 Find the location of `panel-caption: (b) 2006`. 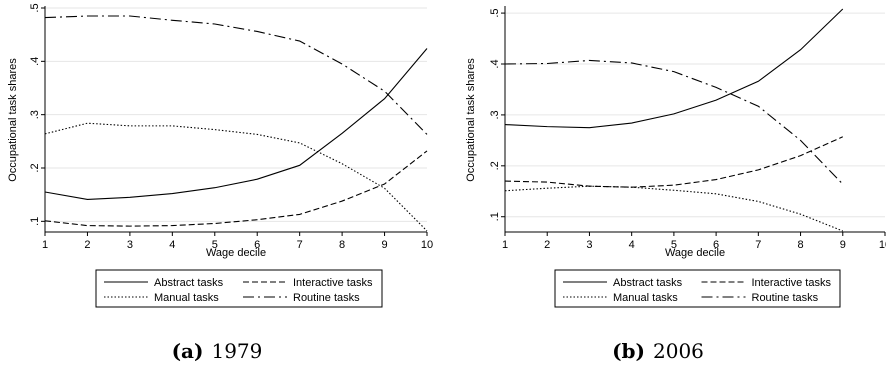

panel-caption: (b) 2006 is located at coordinates (658, 351).